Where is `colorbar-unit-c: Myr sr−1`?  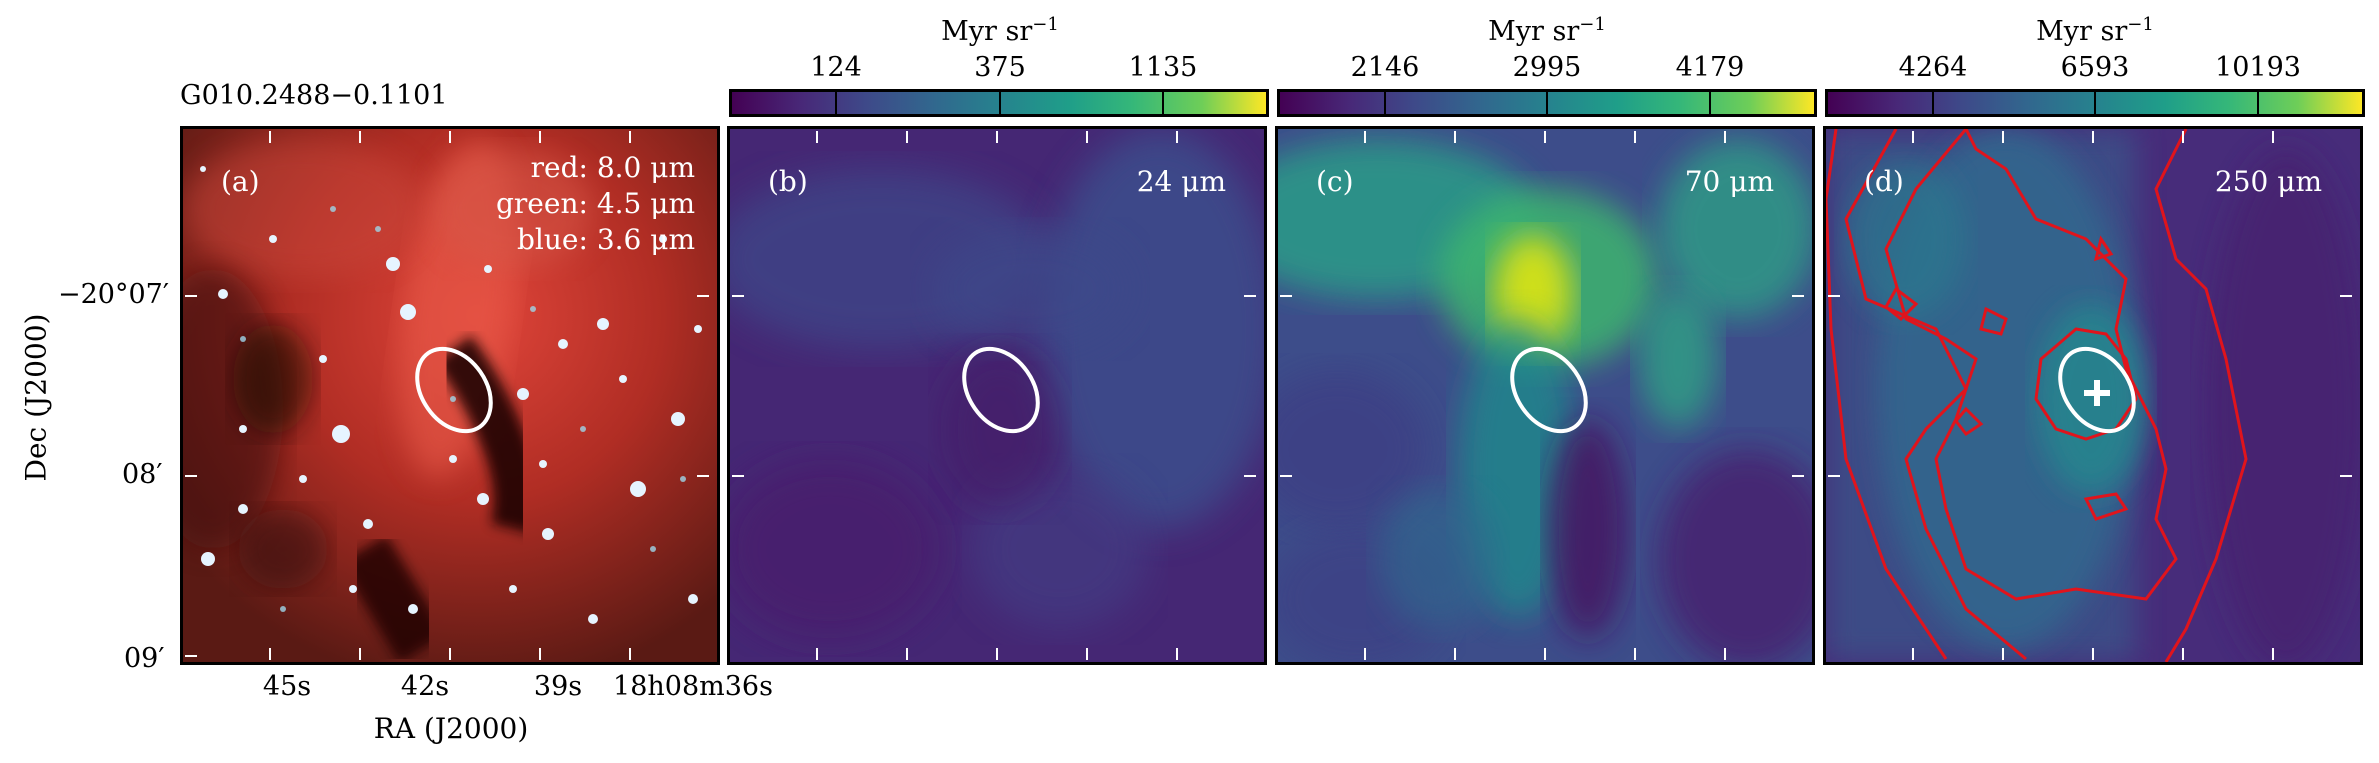
colorbar-unit-c: Myr sr−1 is located at coordinates (1547, 30).